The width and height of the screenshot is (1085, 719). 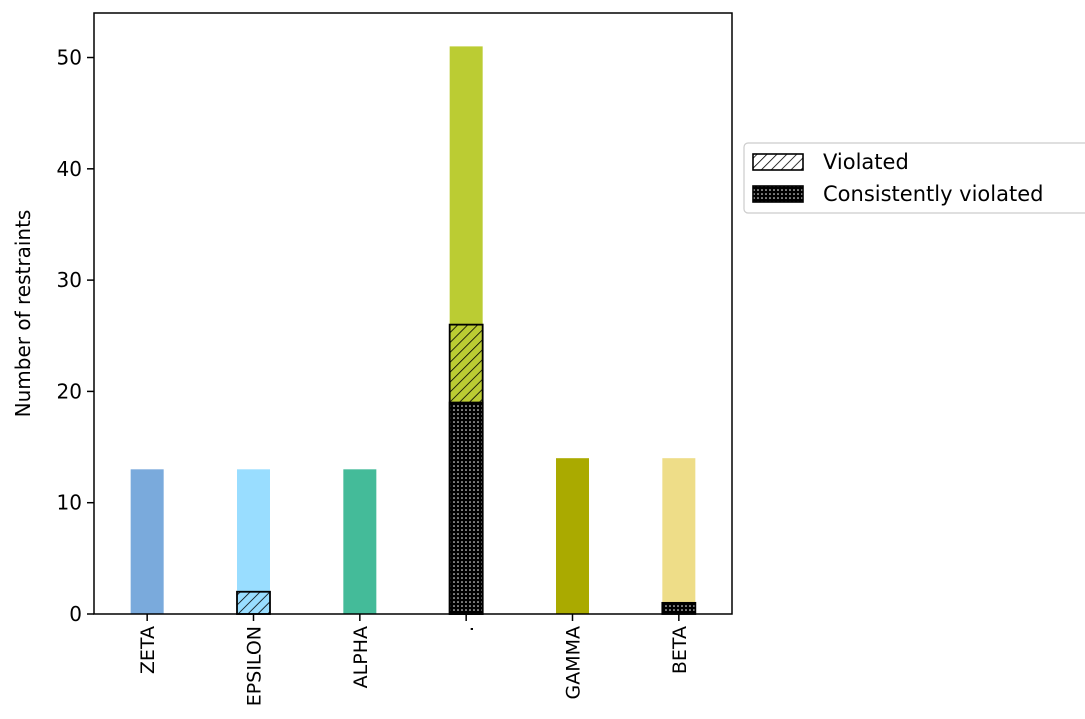 I want to click on x-axis: ZETA EPSILON ALPHA. GAMMA BETA, so click(x=414, y=660).